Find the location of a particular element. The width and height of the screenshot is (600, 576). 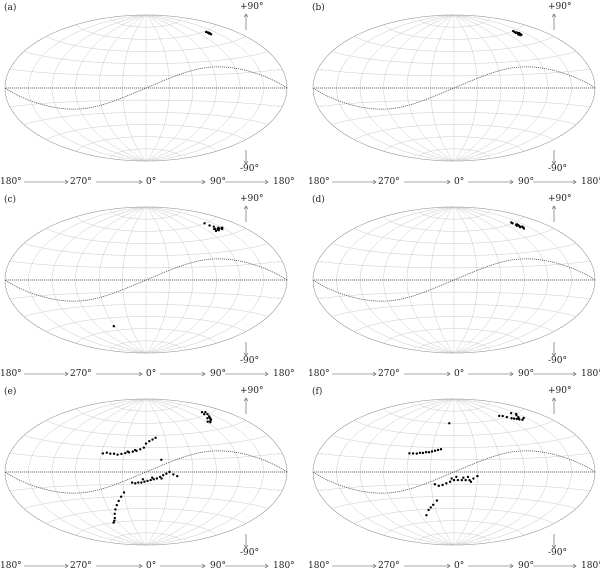

north-pole-label: +90° is located at coordinates (560, 199).